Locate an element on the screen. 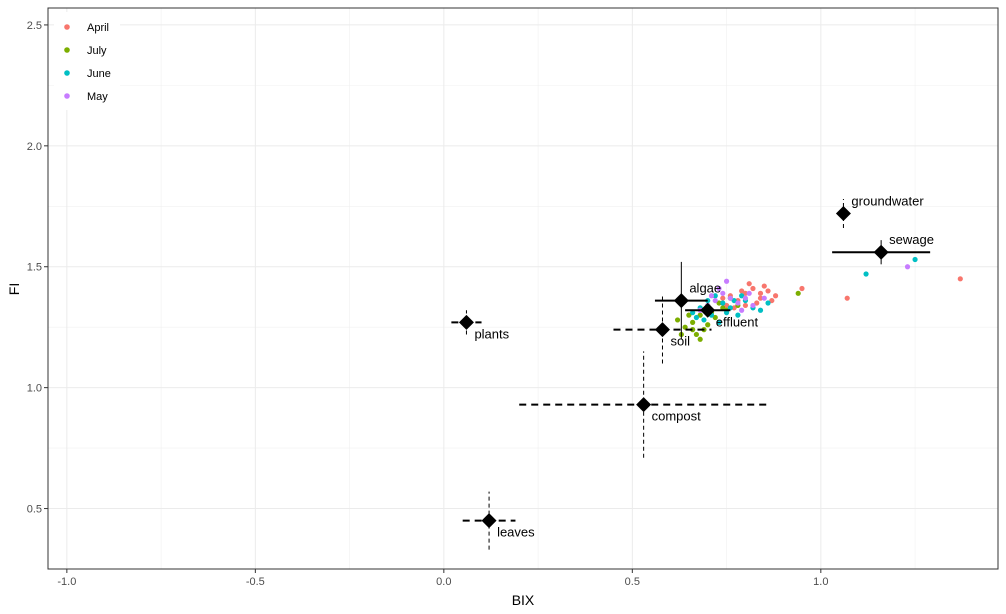 This screenshot has width=1006, height=614. source-marker-soil is located at coordinates (662, 330).